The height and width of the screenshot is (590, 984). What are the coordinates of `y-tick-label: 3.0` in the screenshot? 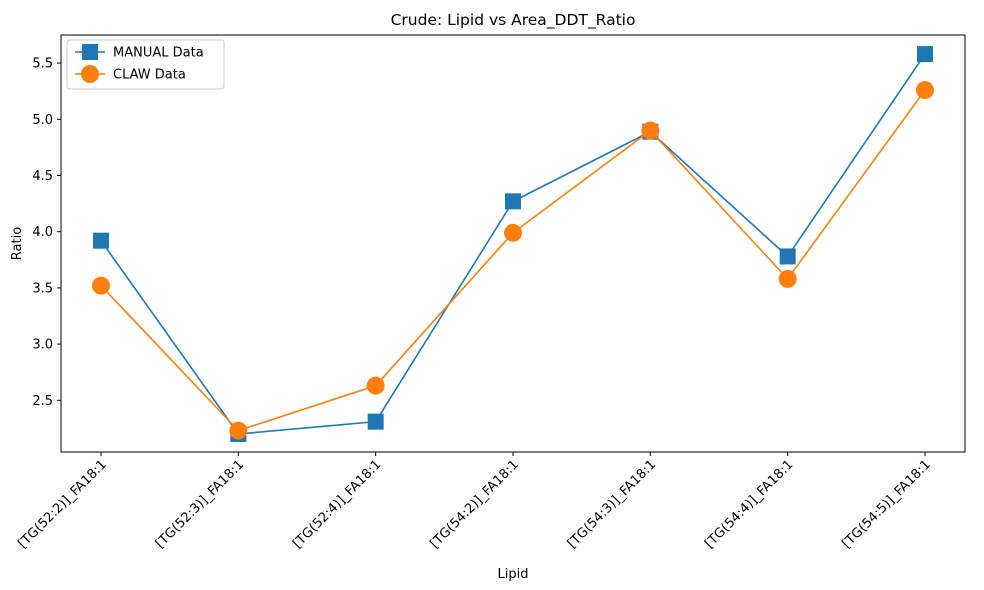 It's located at (42, 345).